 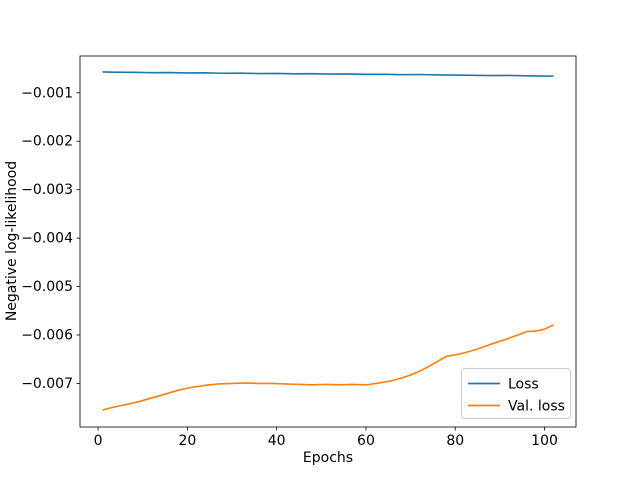 I want to click on x-tick-label: 100, so click(x=544, y=441).